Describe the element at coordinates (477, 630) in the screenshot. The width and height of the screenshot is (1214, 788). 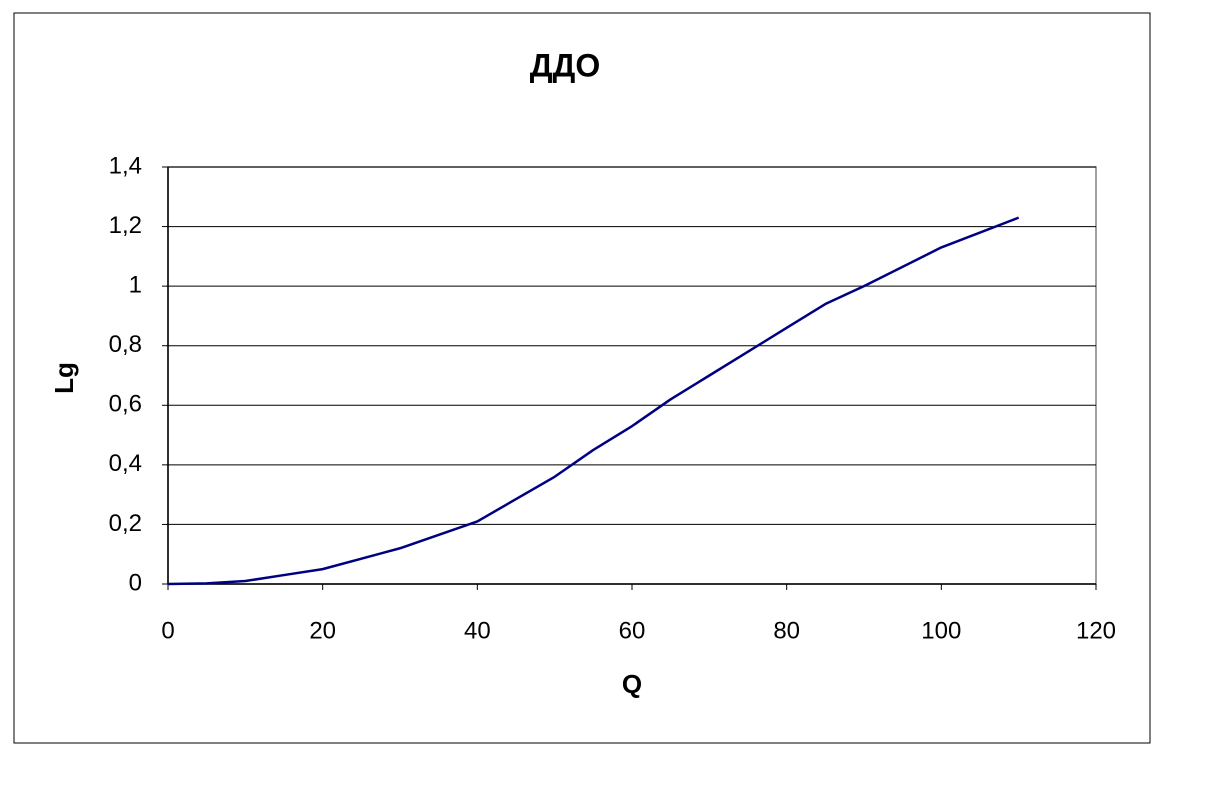
I see `x-tick-label: 40` at that location.